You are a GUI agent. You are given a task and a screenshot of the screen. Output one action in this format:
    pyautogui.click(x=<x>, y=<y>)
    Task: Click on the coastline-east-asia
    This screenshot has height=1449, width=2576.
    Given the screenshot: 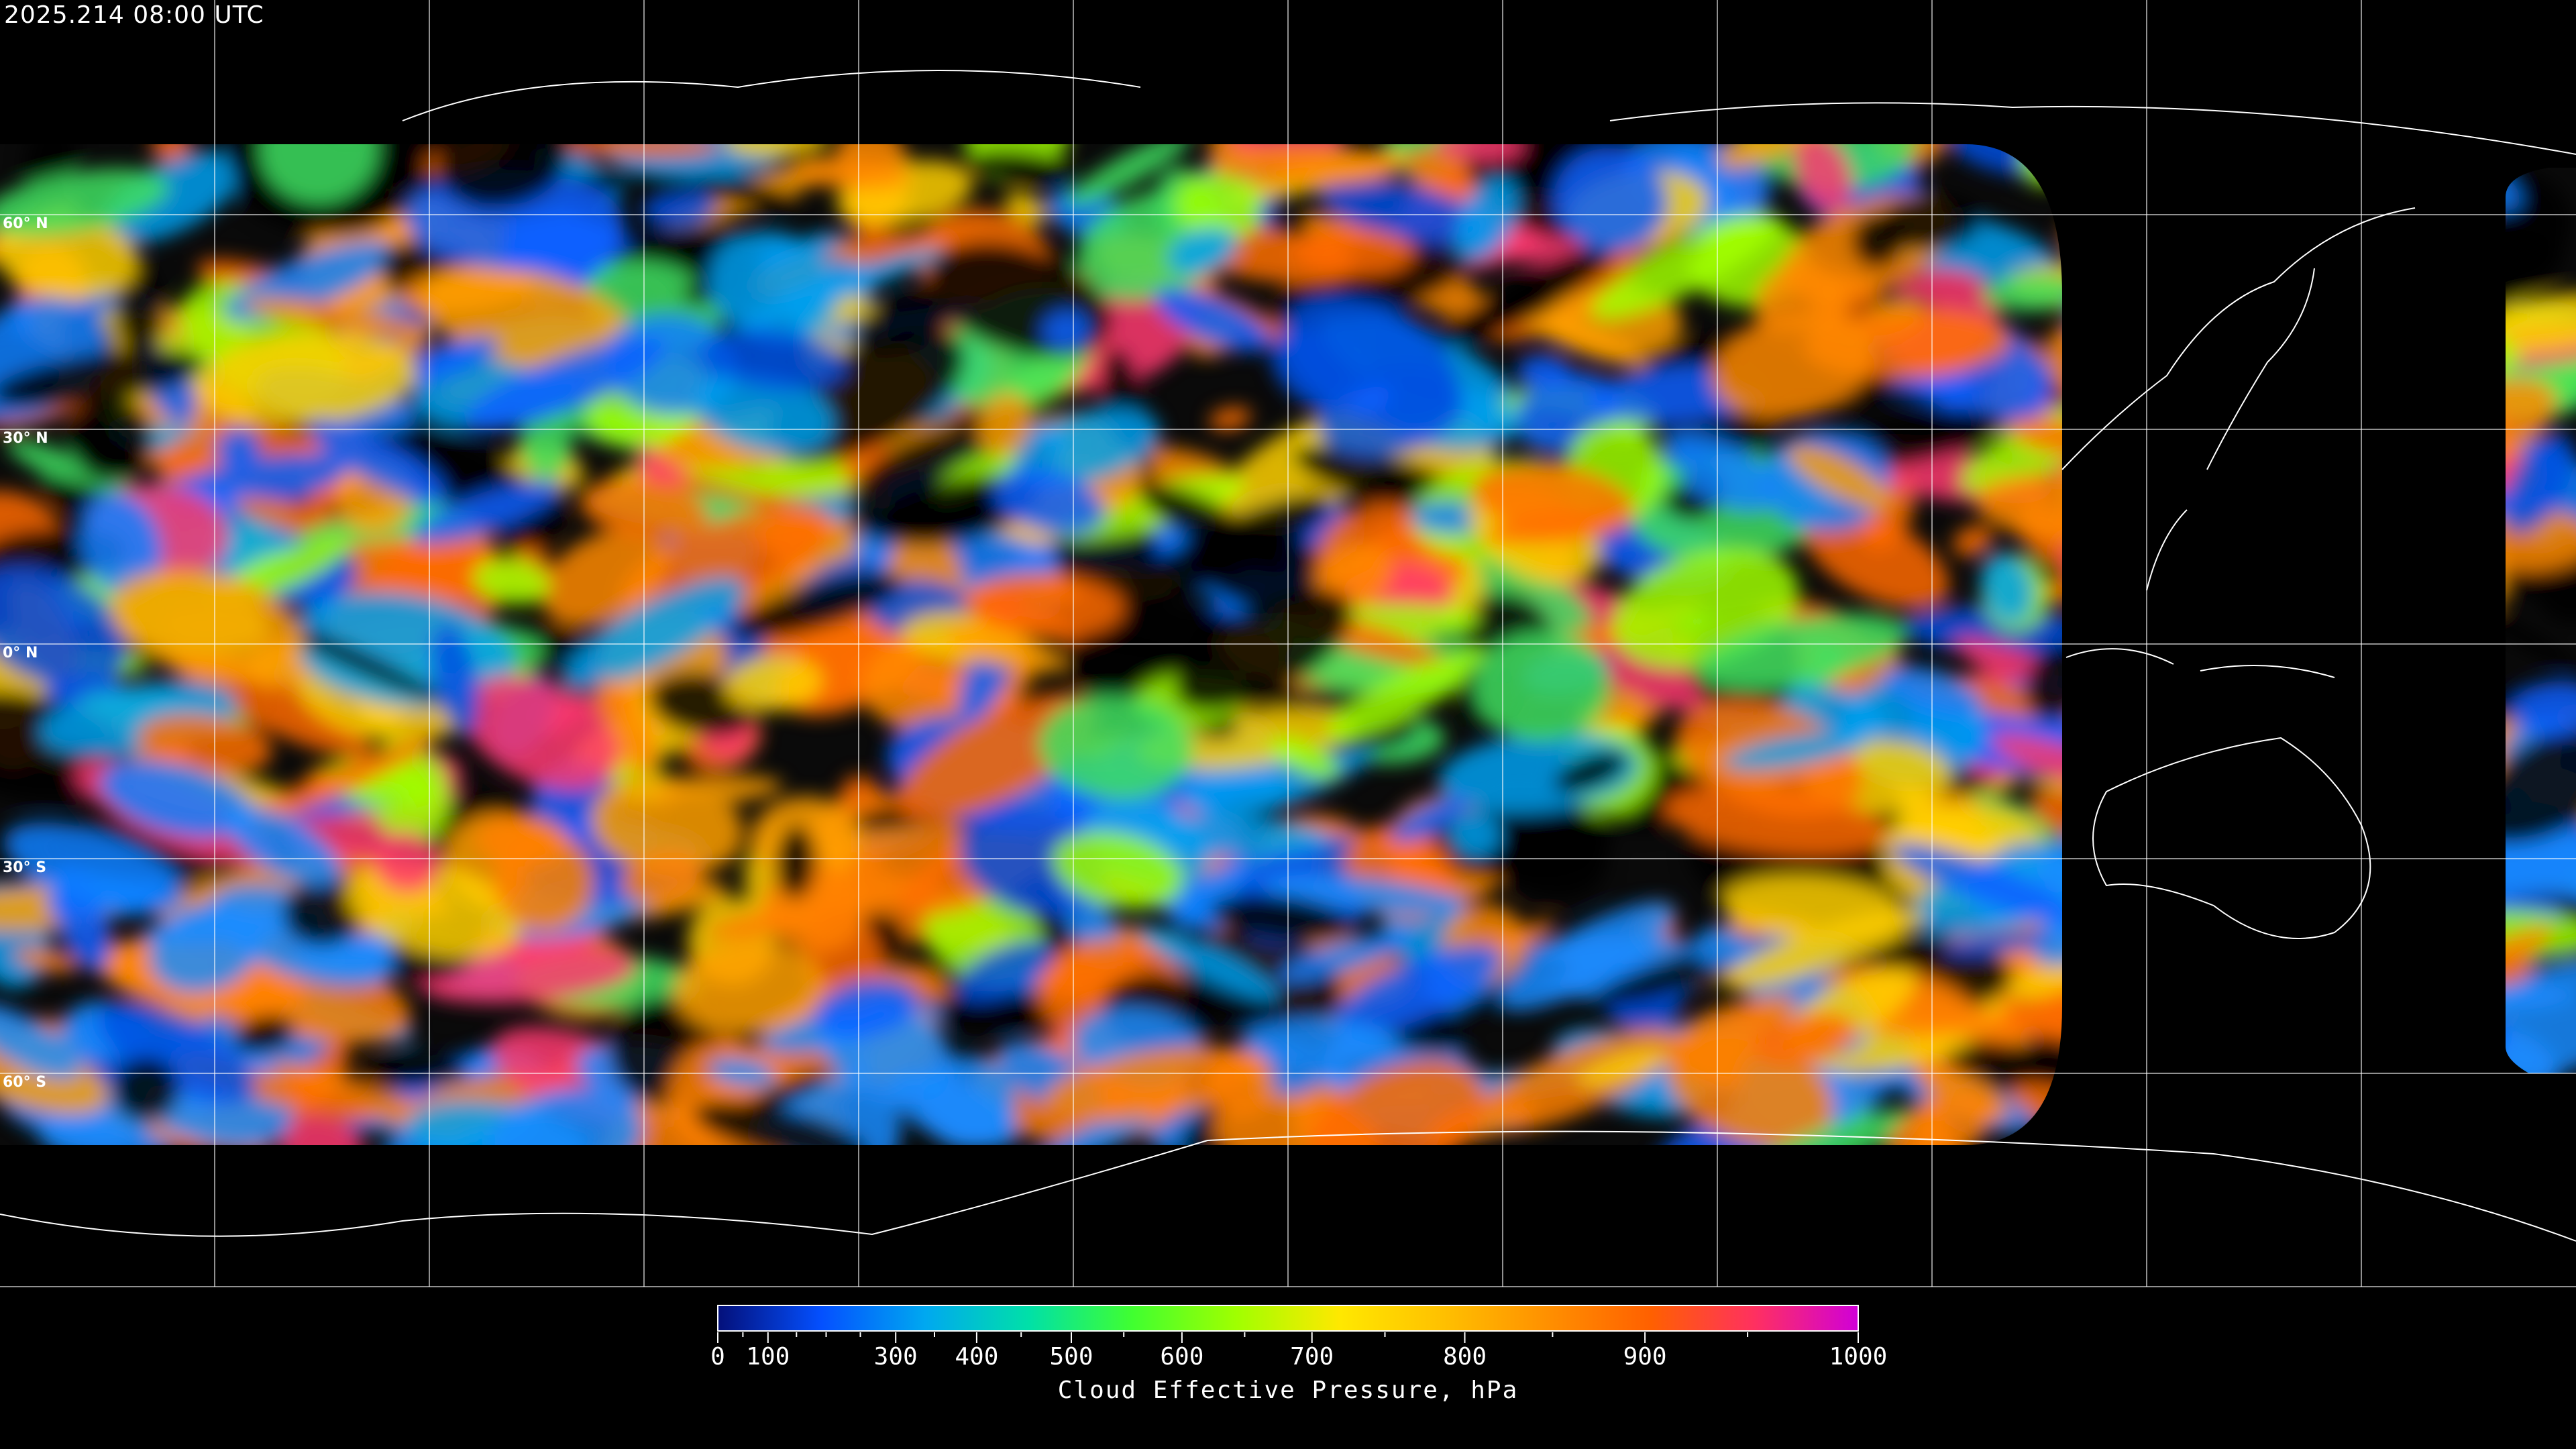 What is the action you would take?
    pyautogui.click(x=2238, y=399)
    